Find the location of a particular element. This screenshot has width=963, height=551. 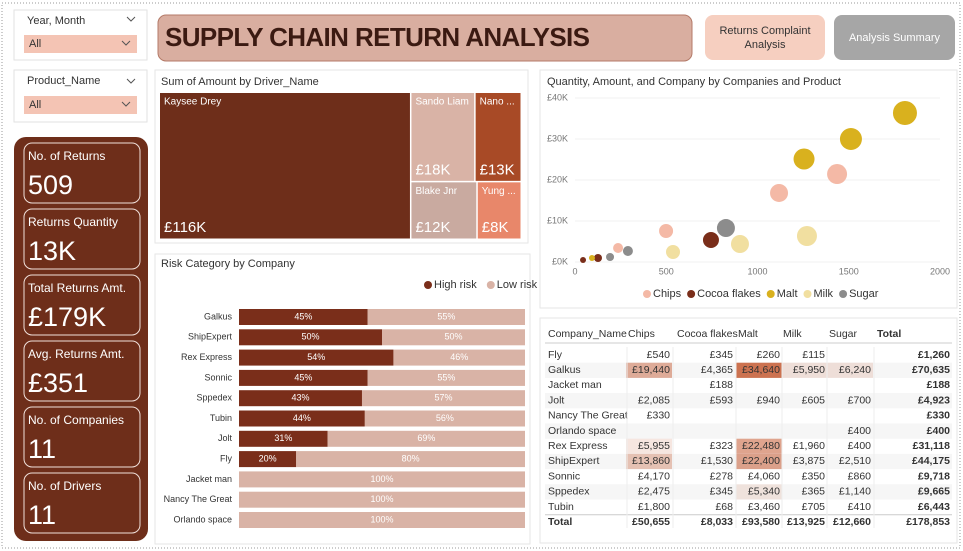

table-cell: £6,443 is located at coordinates (934, 507).